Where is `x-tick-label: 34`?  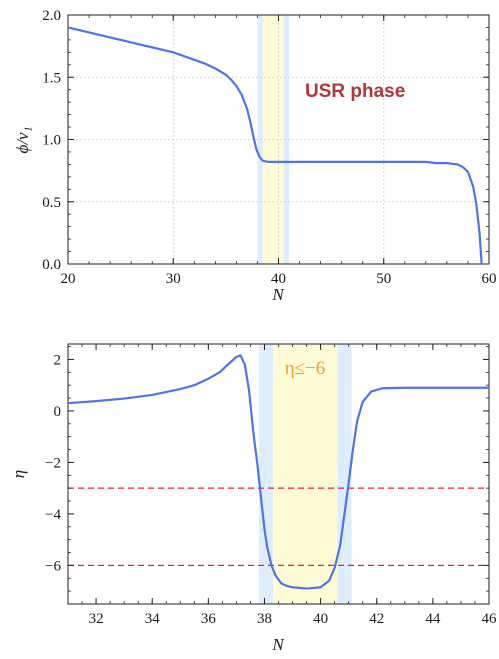 x-tick-label: 34 is located at coordinates (153, 619).